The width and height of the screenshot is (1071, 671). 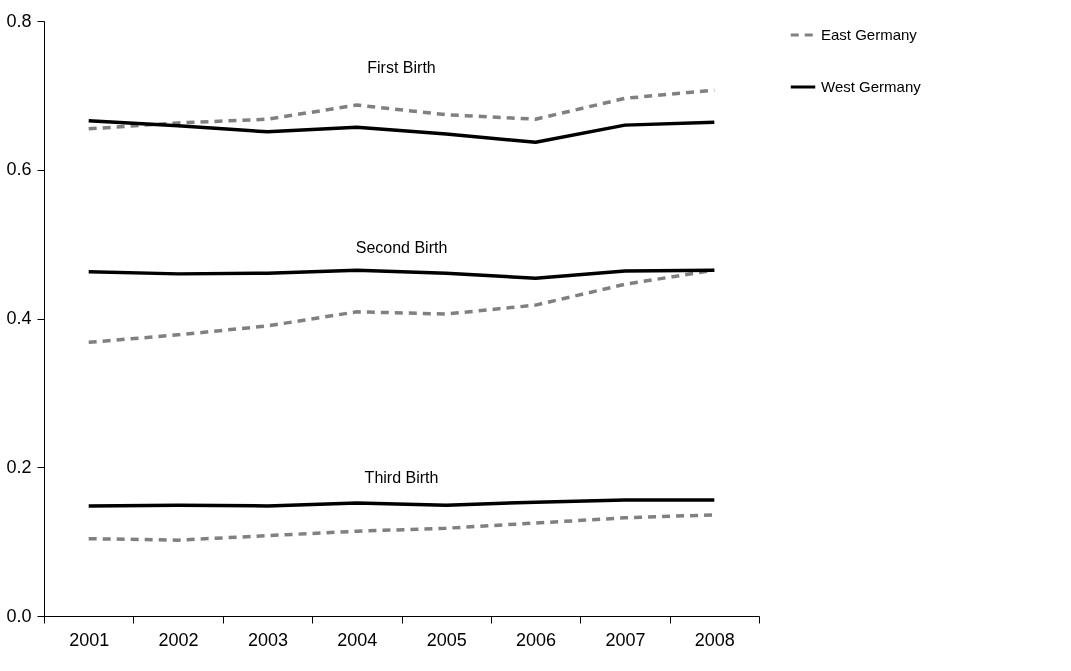 I want to click on x-tick-label: 2006, so click(x=536, y=639).